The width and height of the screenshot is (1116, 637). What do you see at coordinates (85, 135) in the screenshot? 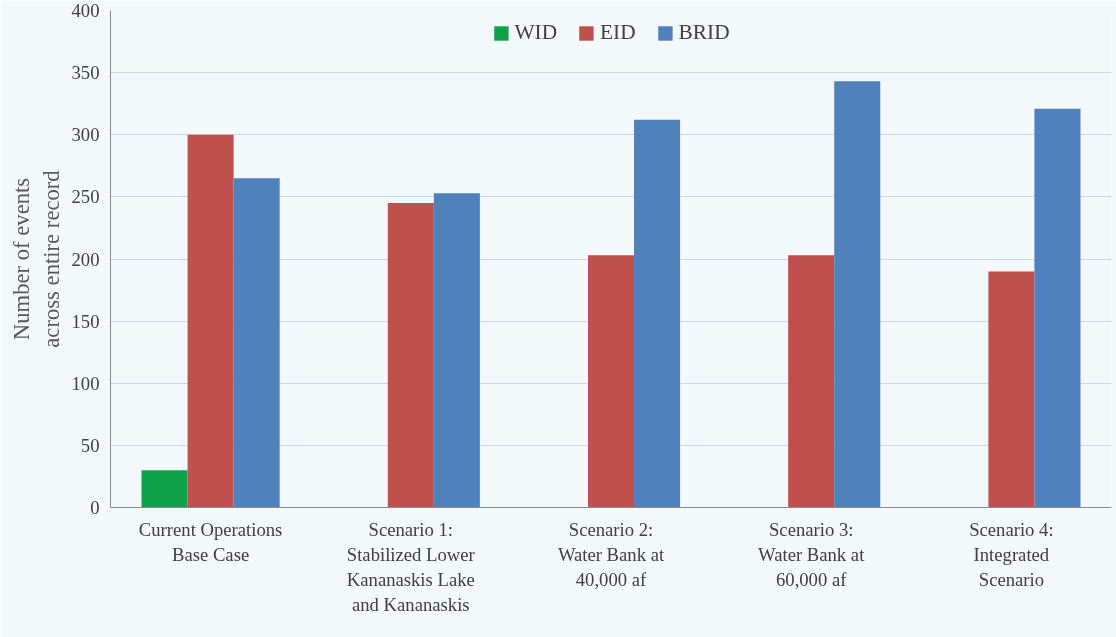
I see `y-tick-label: 300` at bounding box center [85, 135].